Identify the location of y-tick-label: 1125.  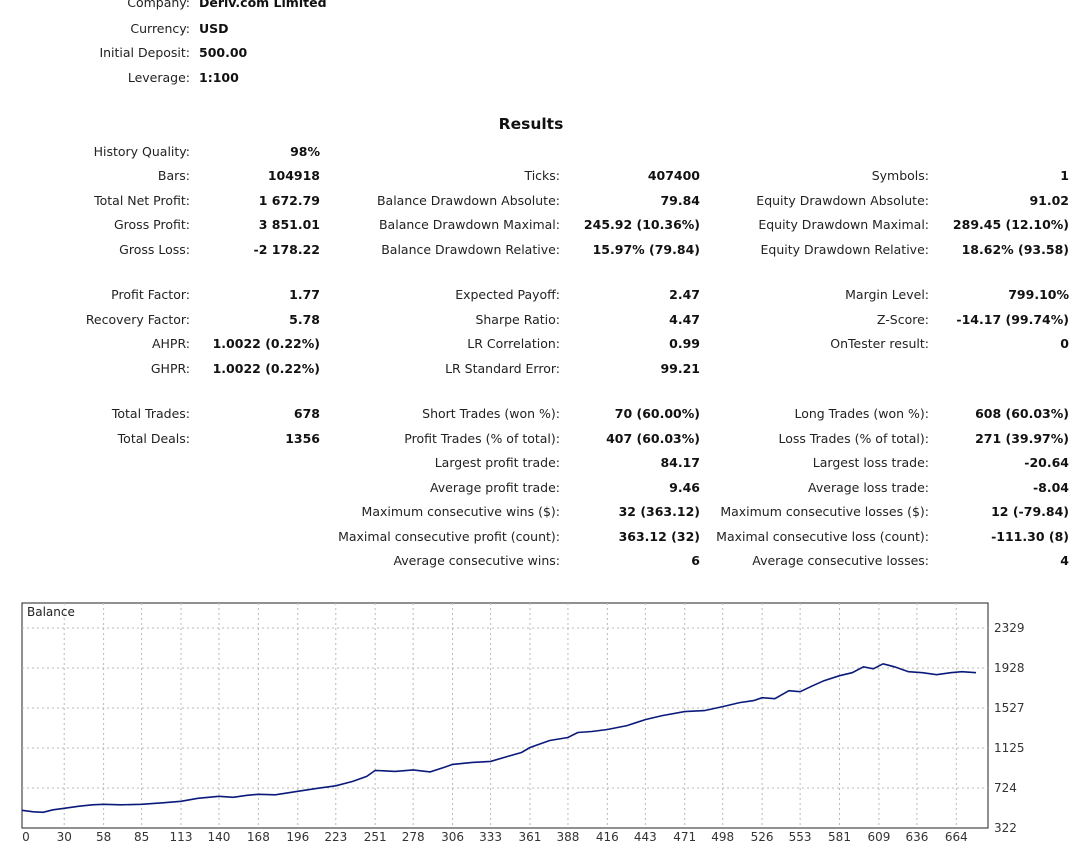
(1009, 748).